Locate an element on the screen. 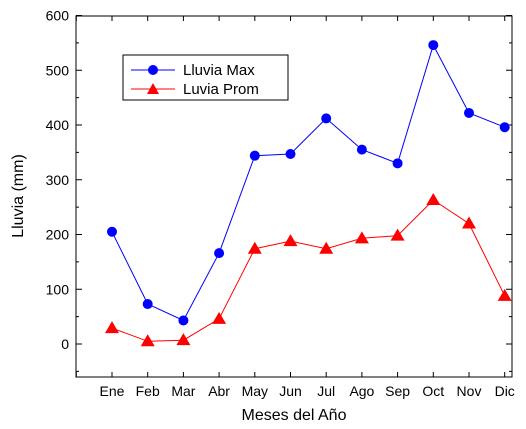  y-tick-label: 300 is located at coordinates (58, 180).